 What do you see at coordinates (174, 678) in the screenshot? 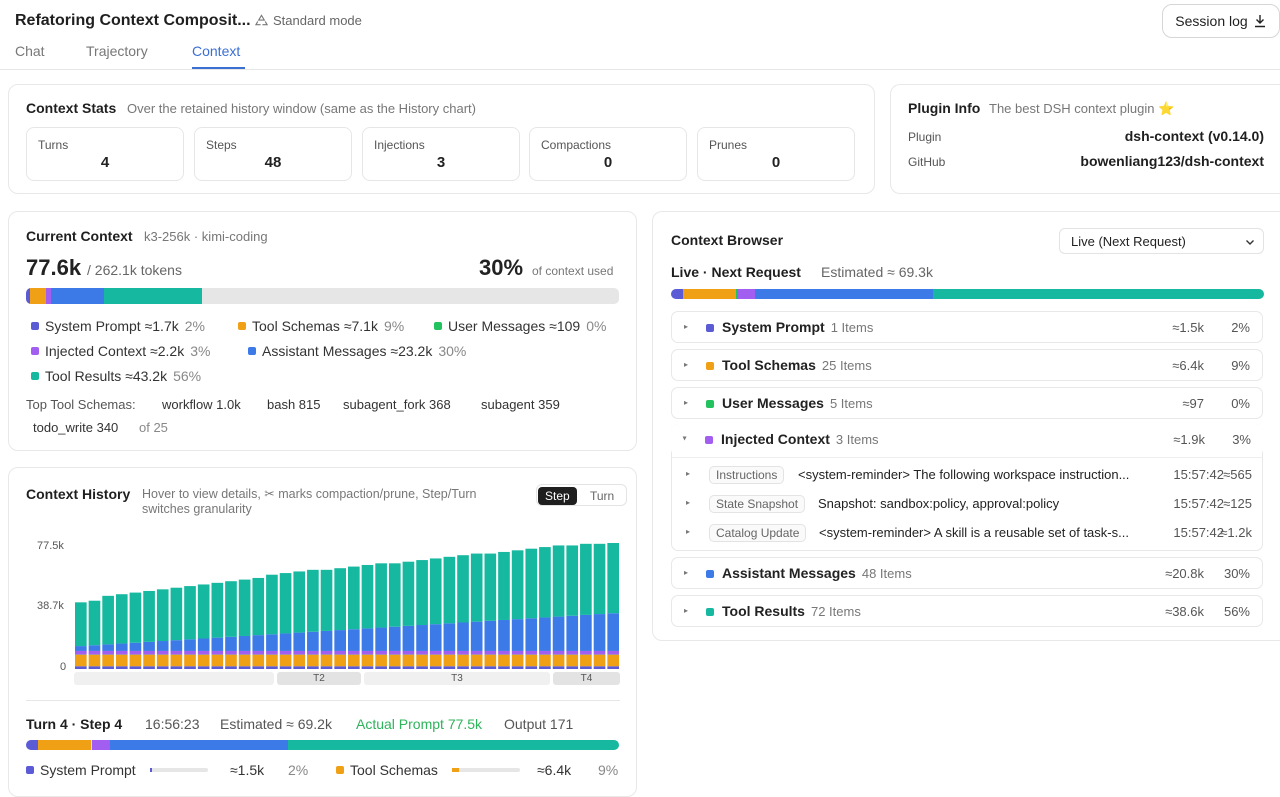
I see `turn-segment` at bounding box center [174, 678].